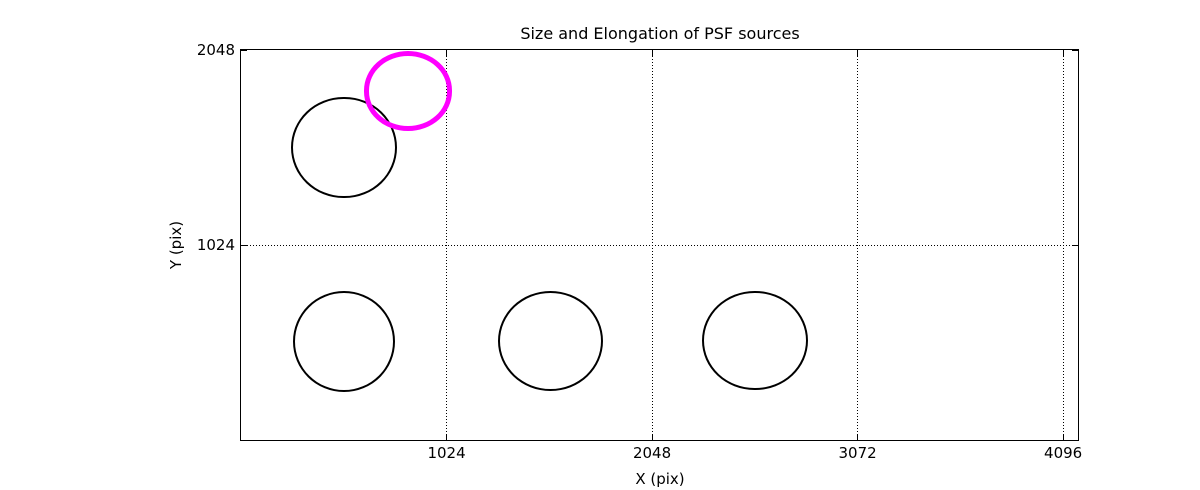  I want to click on y-tick-label: 1024, so click(215, 245).